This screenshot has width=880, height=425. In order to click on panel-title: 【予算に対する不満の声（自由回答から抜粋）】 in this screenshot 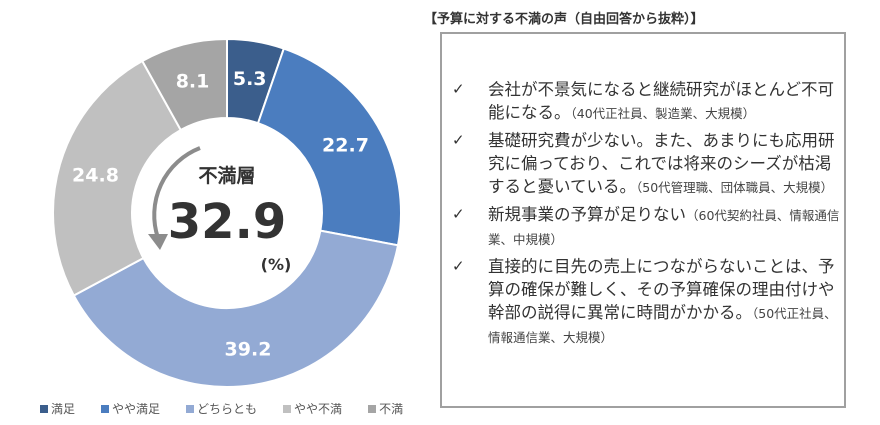, I will do `click(564, 19)`.